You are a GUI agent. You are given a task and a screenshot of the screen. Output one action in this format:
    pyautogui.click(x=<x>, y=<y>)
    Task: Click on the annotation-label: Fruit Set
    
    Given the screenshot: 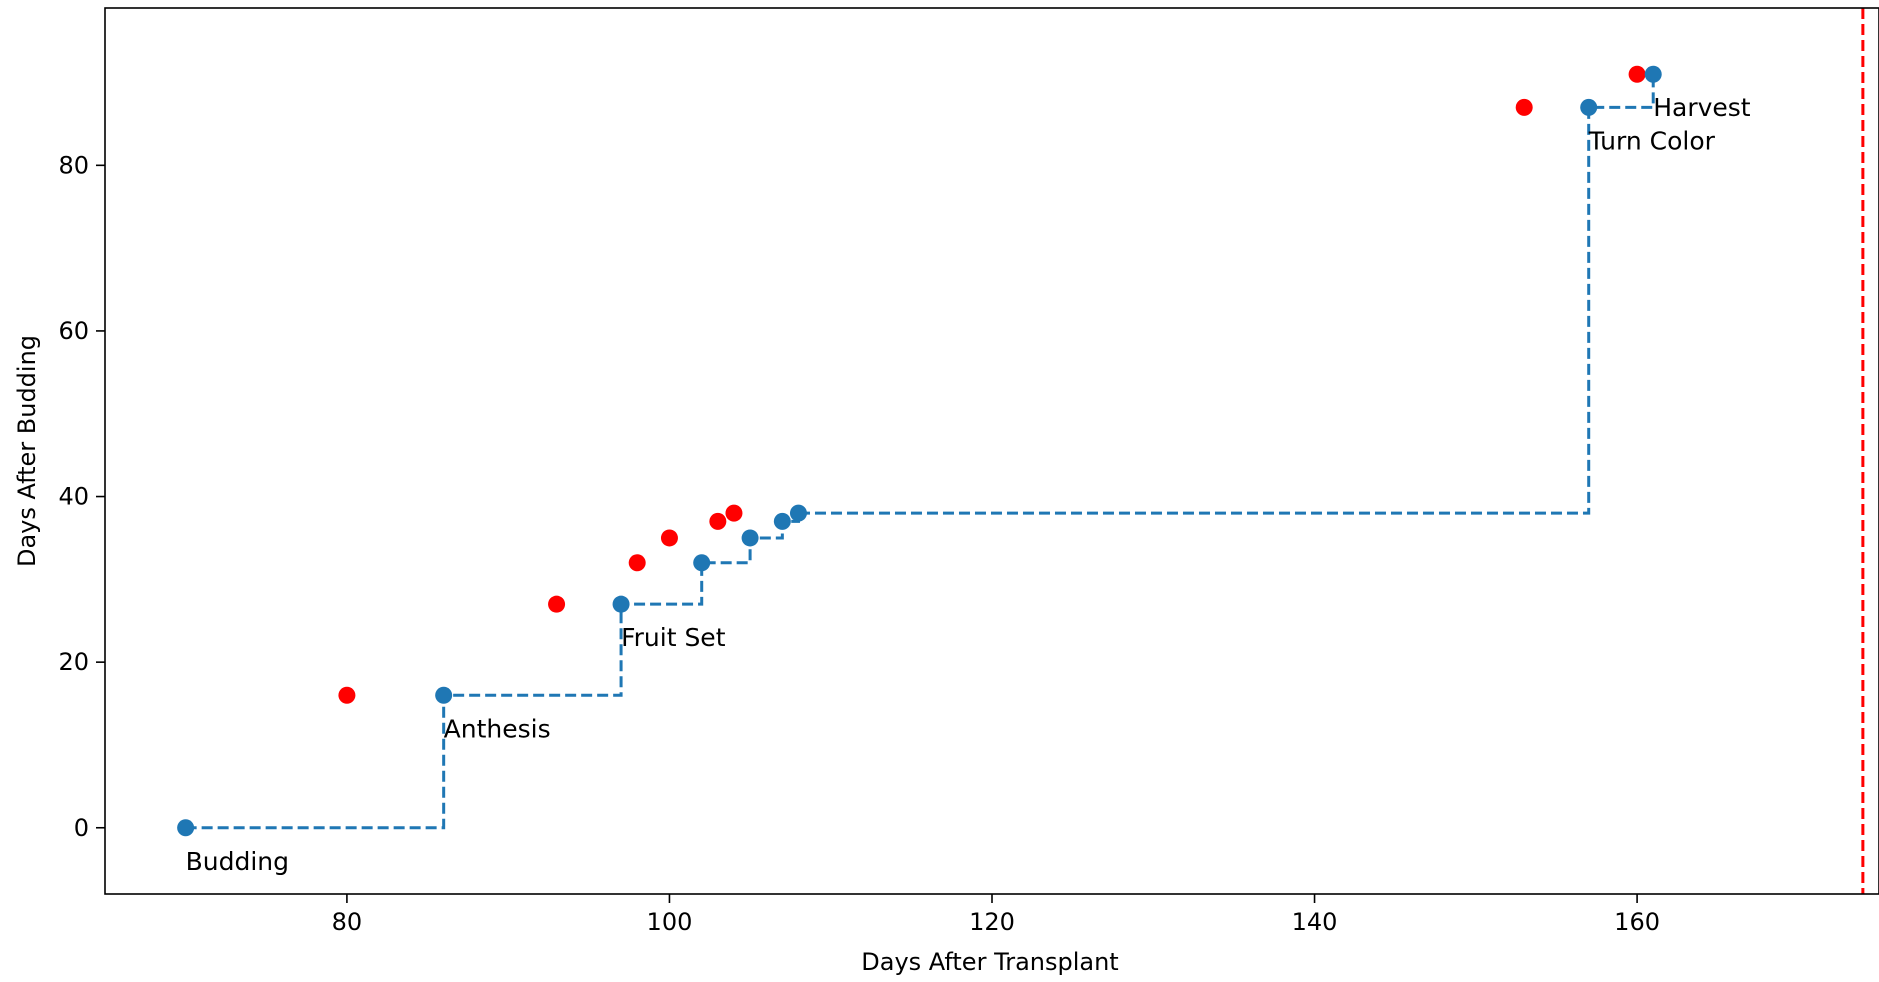 What is the action you would take?
    pyautogui.click(x=673, y=637)
    